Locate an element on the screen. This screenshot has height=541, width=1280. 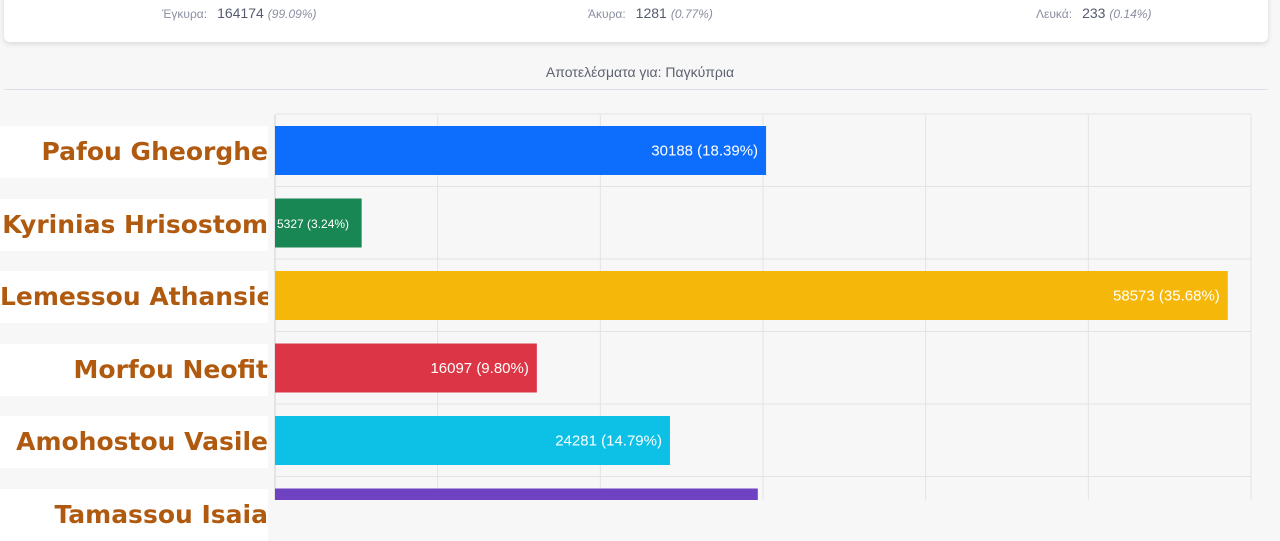
invalid-votes-value: 1281 is located at coordinates (651, 13).